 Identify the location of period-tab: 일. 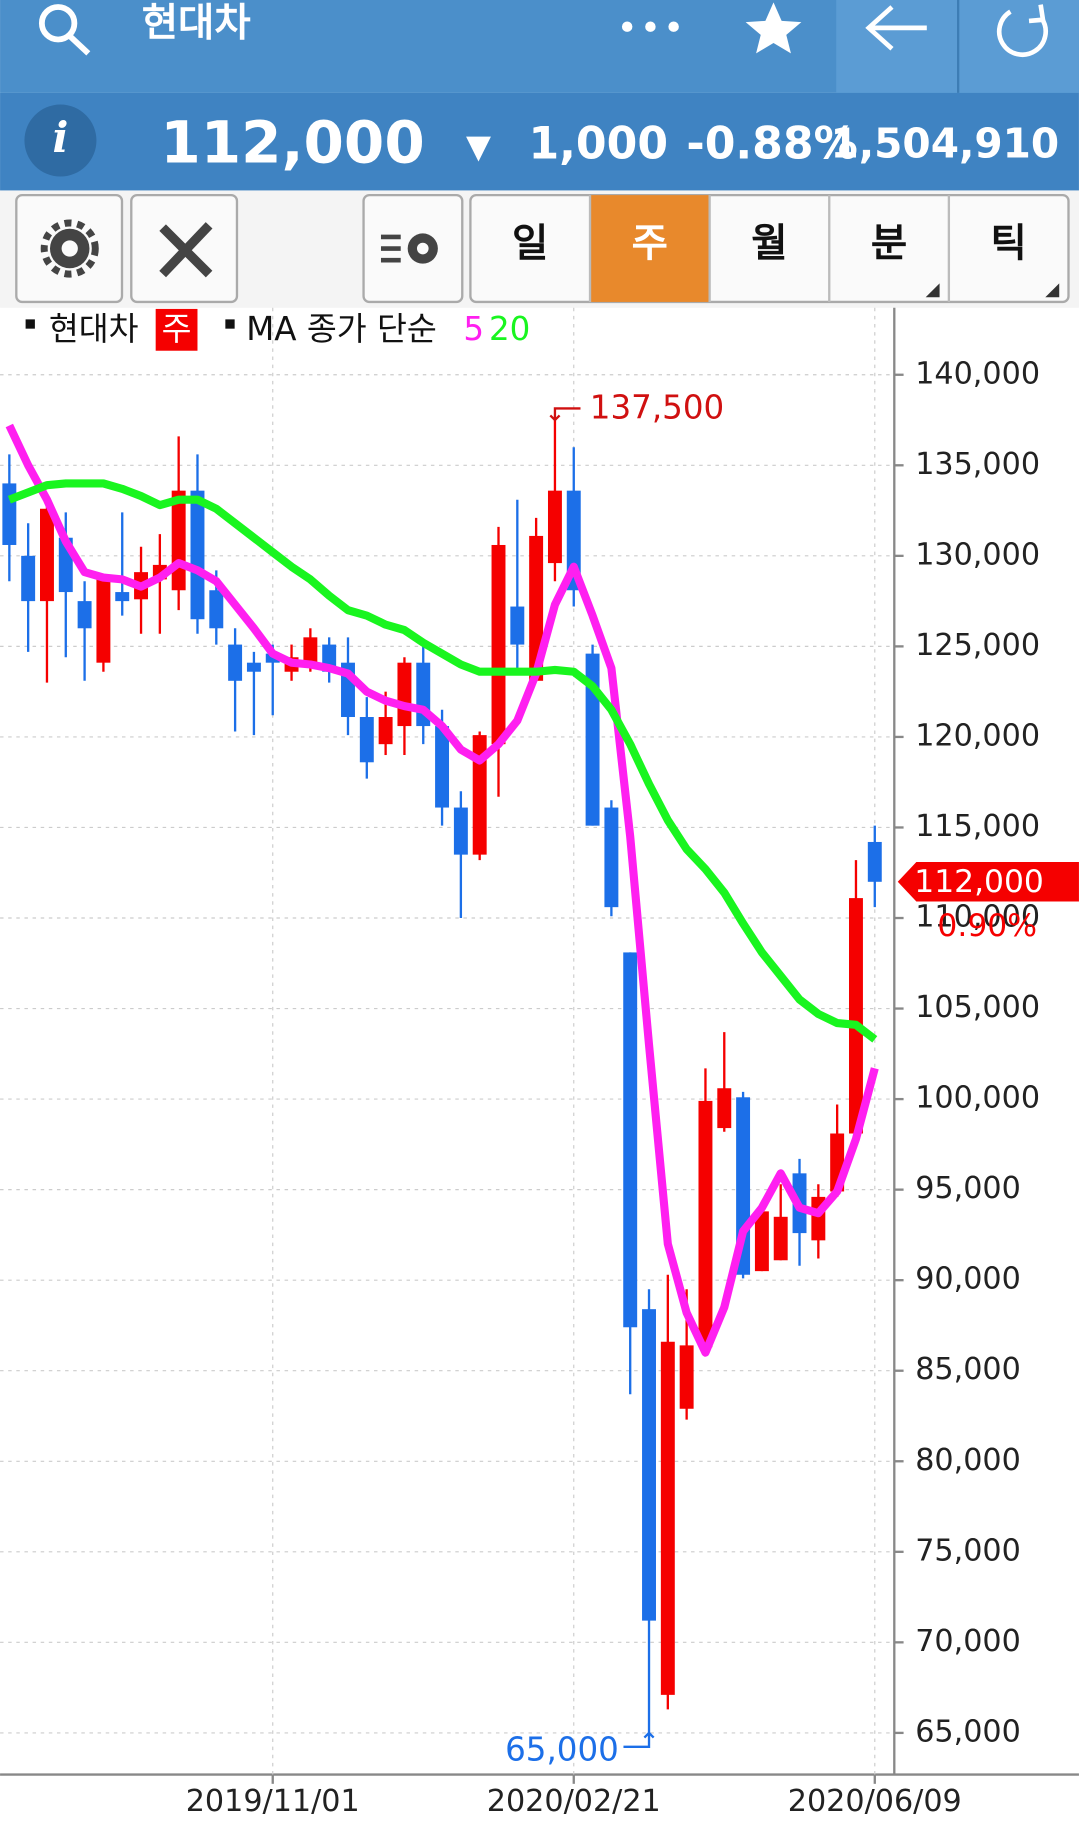
(530, 244).